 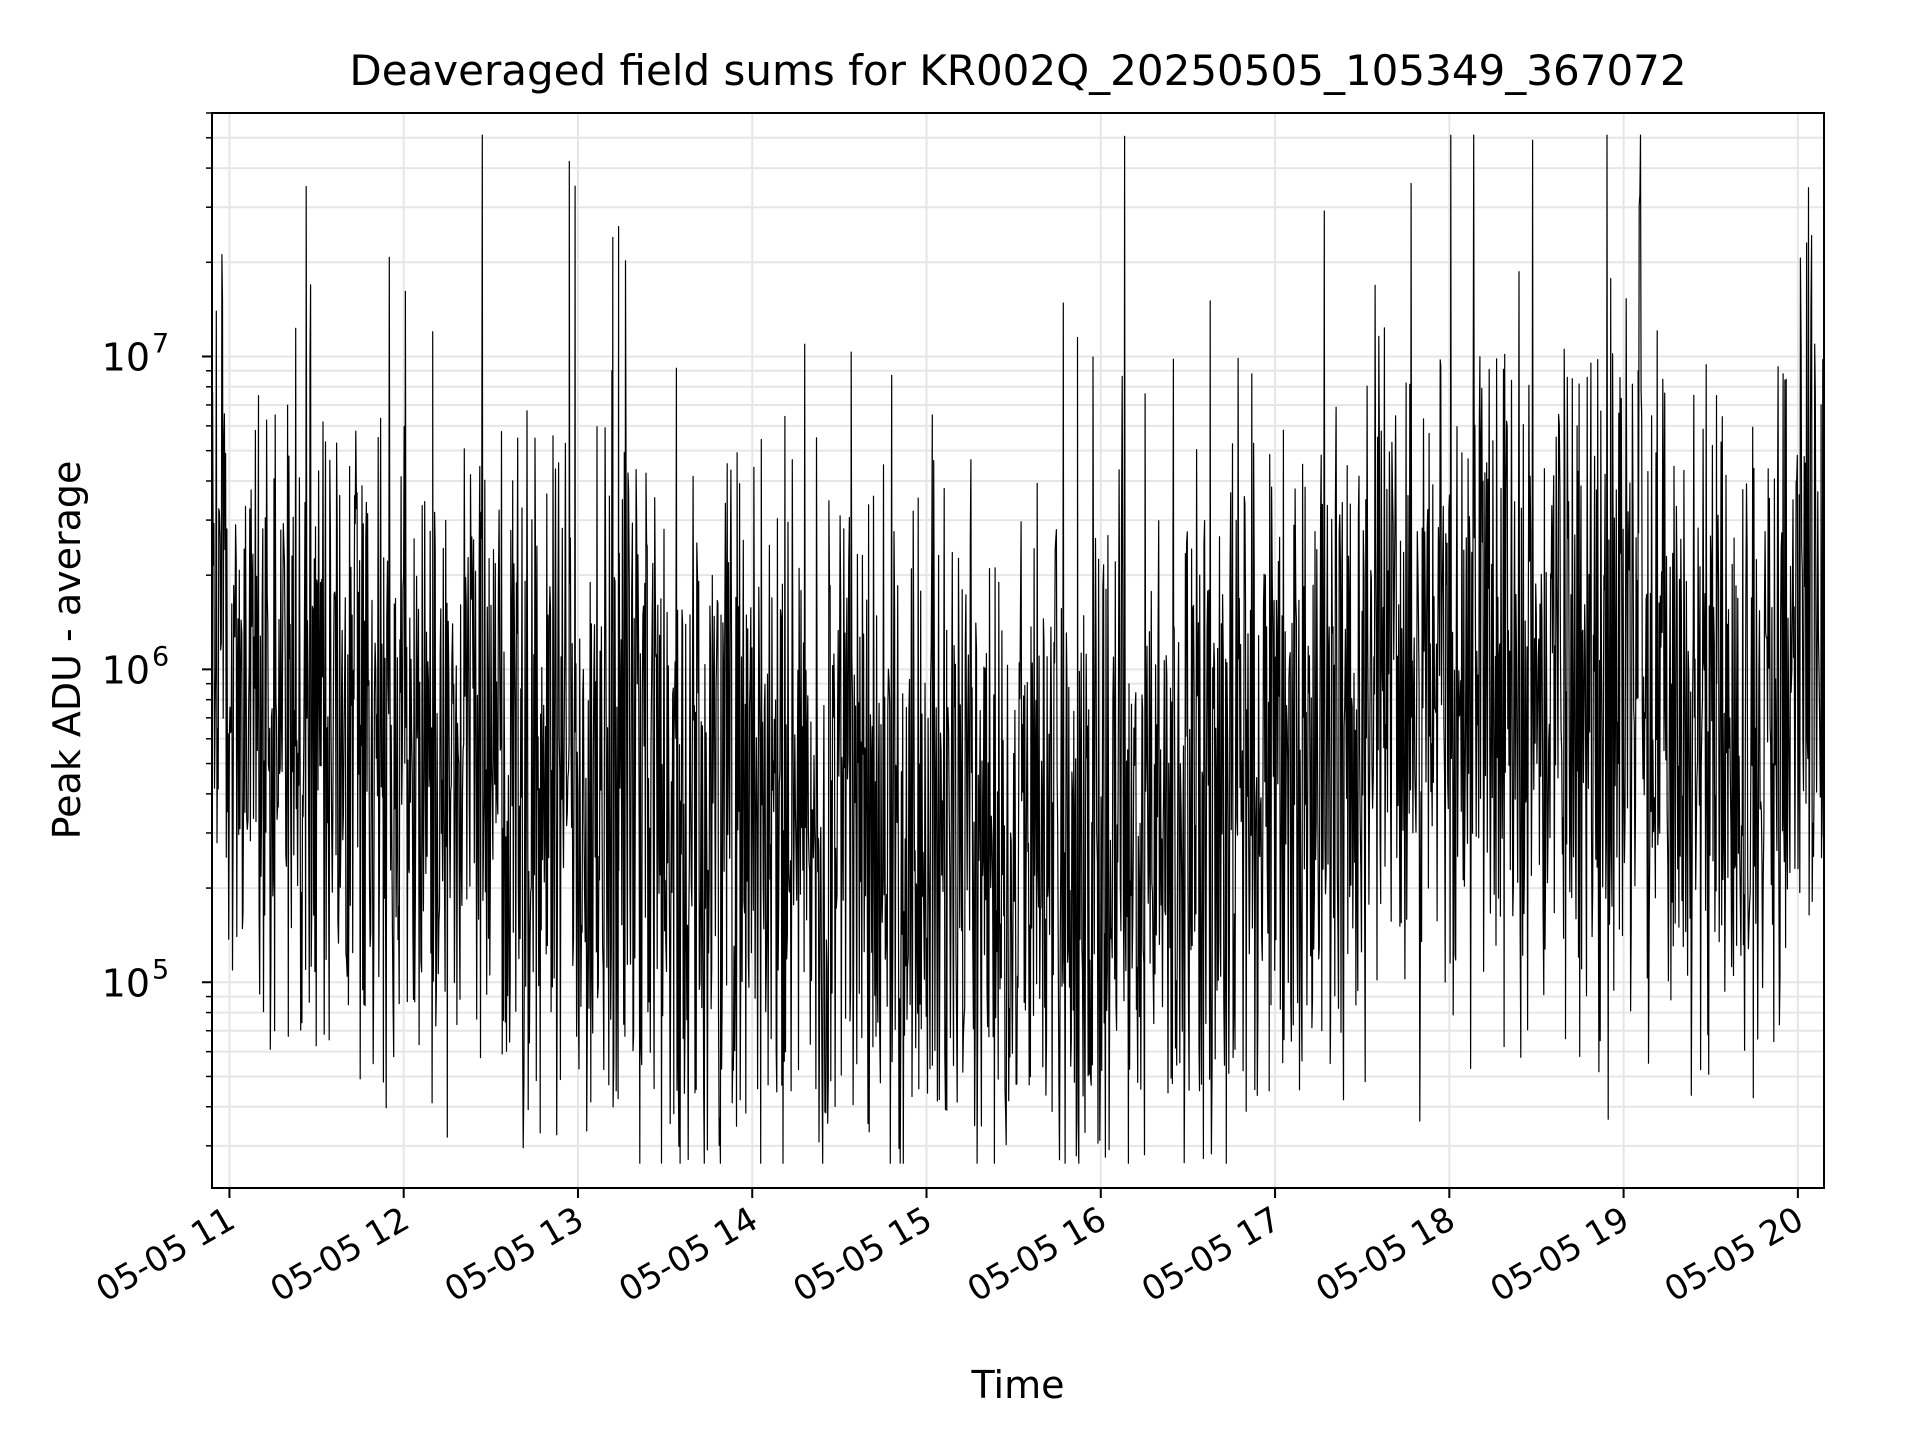 I want to click on y-axis-label: Peak ADU - average, so click(x=67, y=650).